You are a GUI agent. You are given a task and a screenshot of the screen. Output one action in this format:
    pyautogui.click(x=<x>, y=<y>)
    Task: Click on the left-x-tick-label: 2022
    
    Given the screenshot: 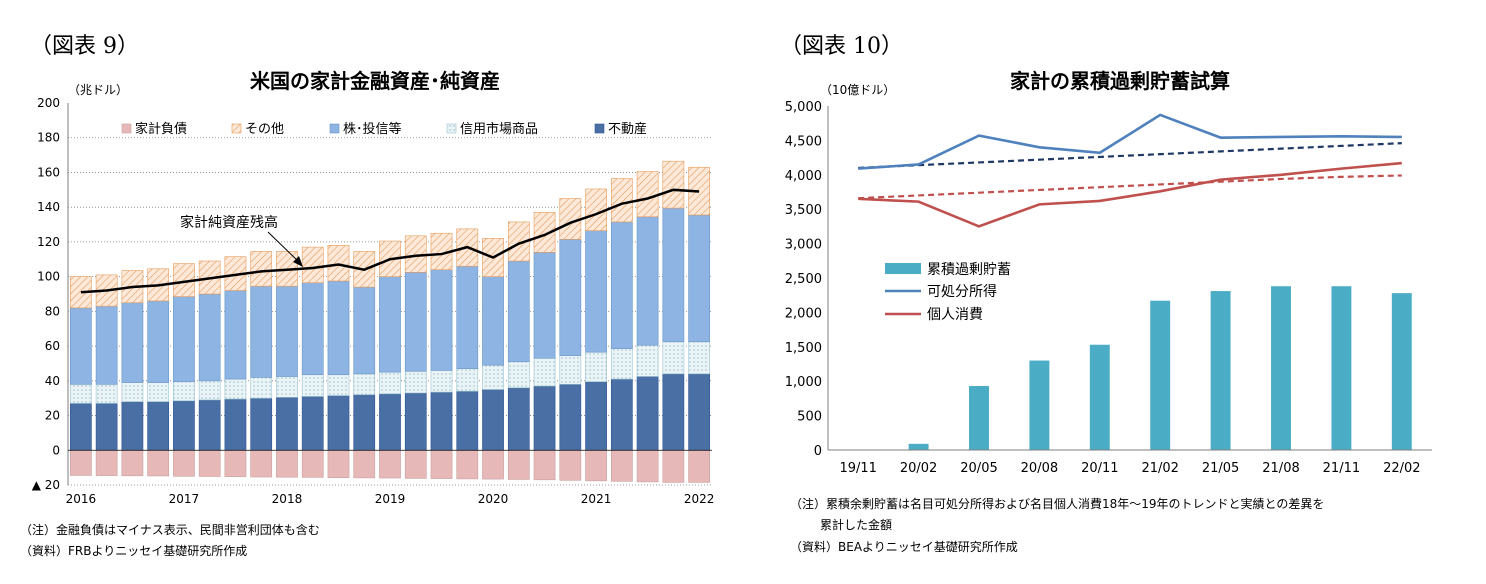 What is the action you would take?
    pyautogui.click(x=699, y=499)
    